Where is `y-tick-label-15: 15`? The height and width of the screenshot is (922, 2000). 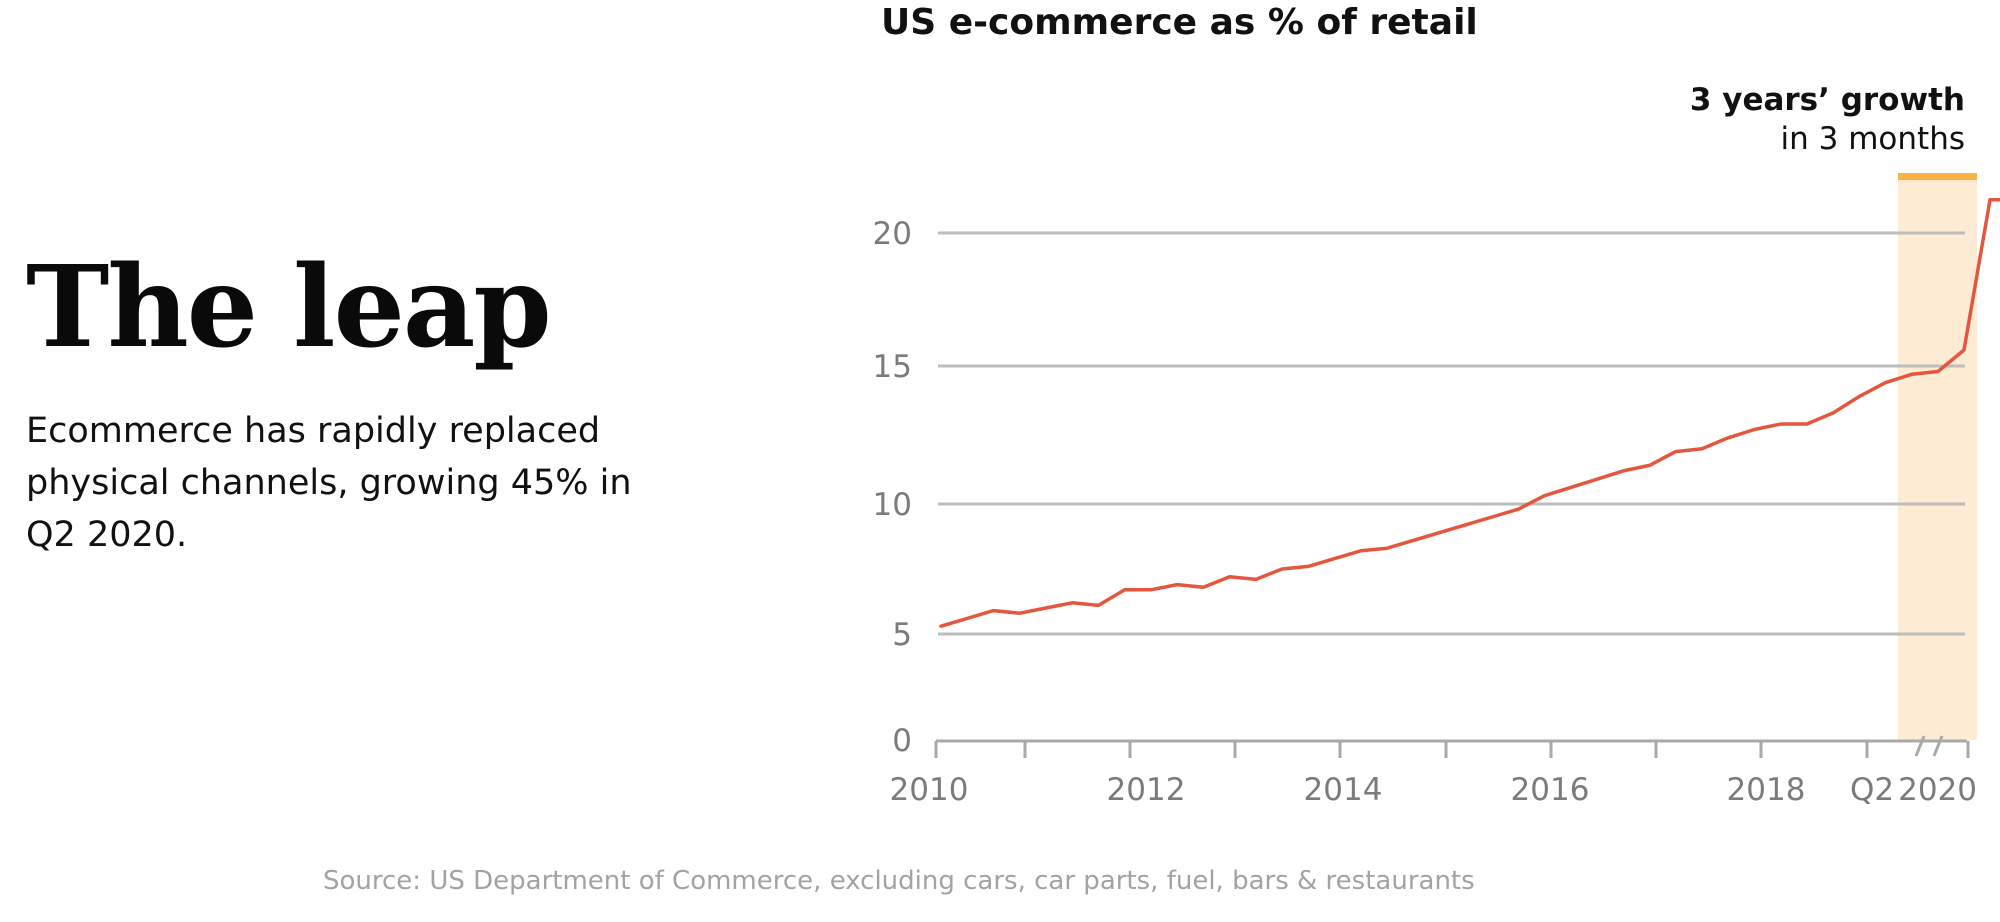
y-tick-label-15: 15 is located at coordinates (892, 367).